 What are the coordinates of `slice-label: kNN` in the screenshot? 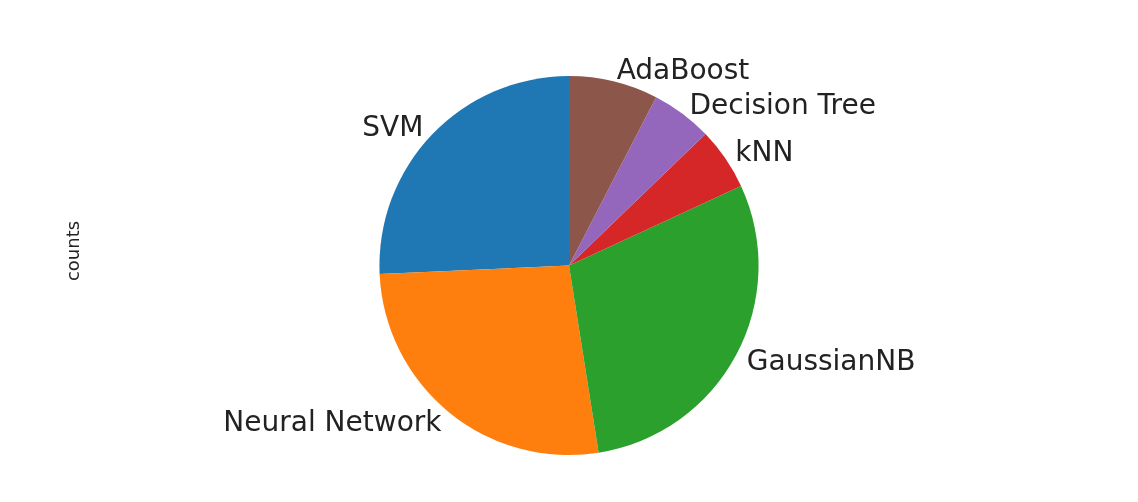 It's located at (764, 152).